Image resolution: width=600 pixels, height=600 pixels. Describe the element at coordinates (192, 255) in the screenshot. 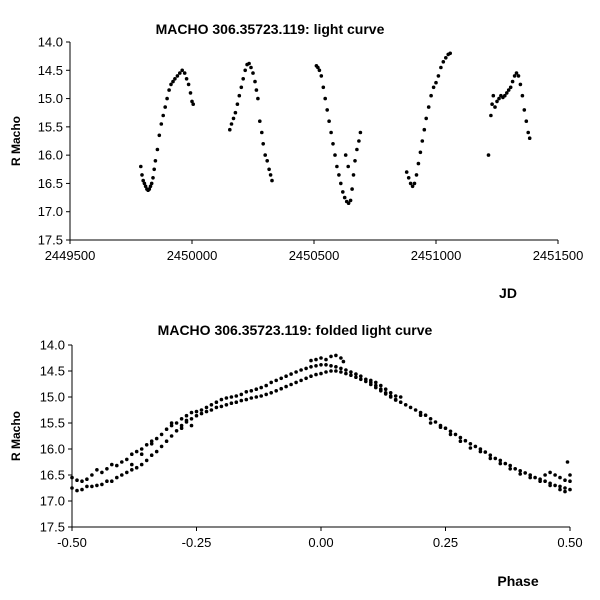

I see `x-tick-label: 2450000` at that location.